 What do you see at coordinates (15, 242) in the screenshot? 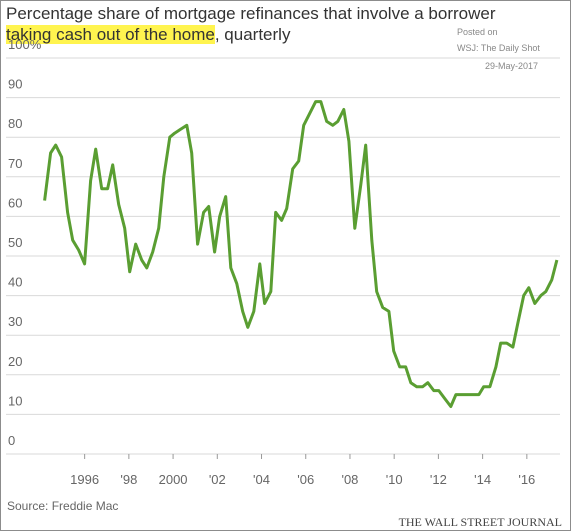
I see `y-tick-label: 50` at bounding box center [15, 242].